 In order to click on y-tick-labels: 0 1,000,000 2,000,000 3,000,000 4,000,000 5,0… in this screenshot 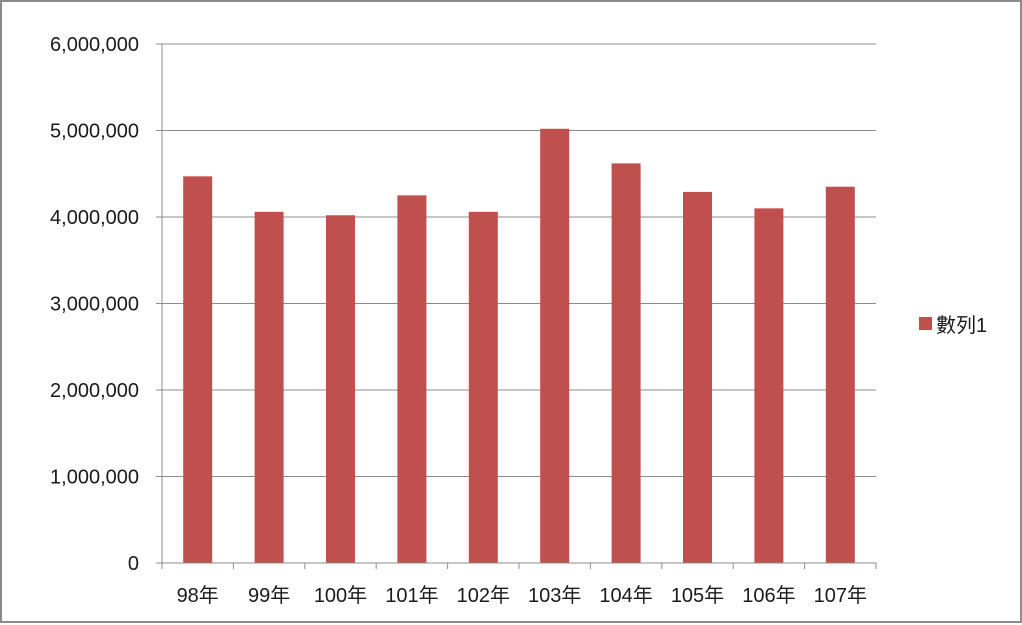, I will do `click(94, 304)`.